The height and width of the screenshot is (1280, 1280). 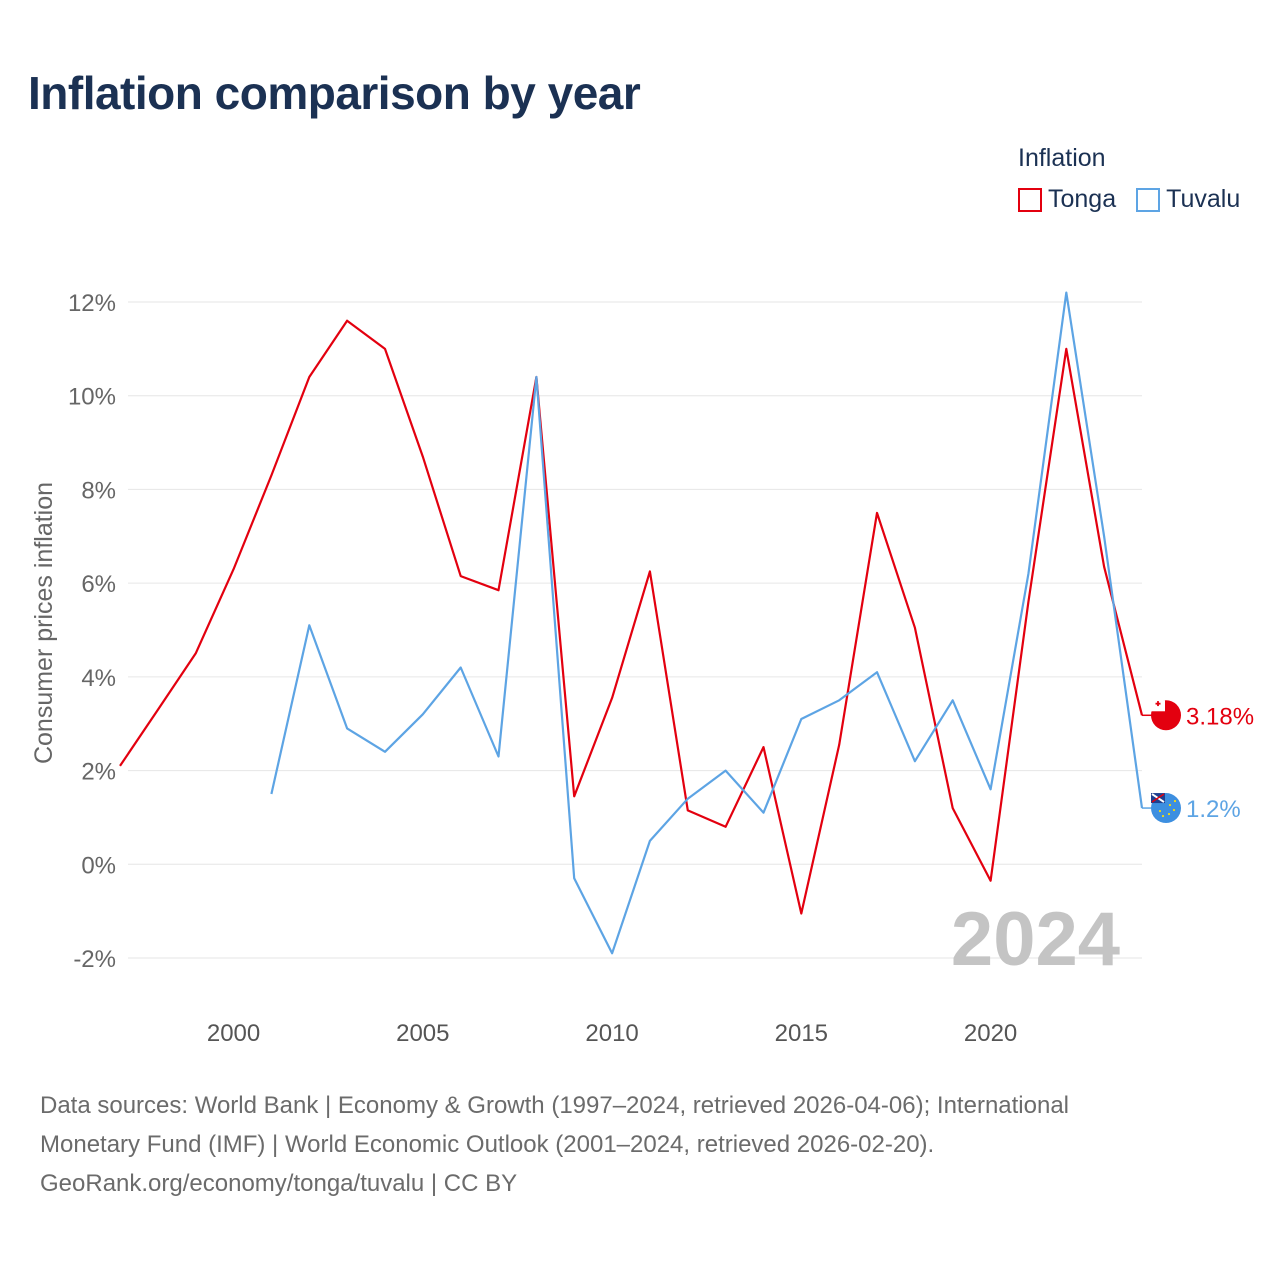 What do you see at coordinates (98, 678) in the screenshot?
I see `y-tick-label: 4%` at bounding box center [98, 678].